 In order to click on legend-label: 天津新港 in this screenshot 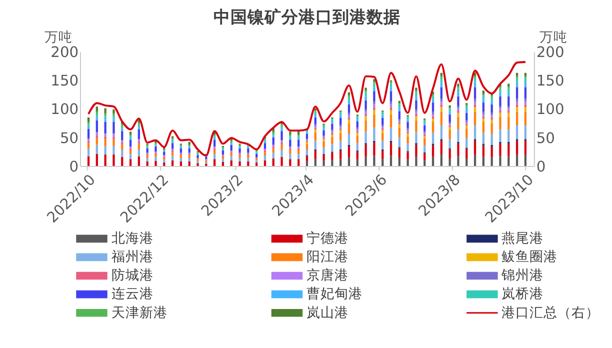, I will do `click(139, 312)`.